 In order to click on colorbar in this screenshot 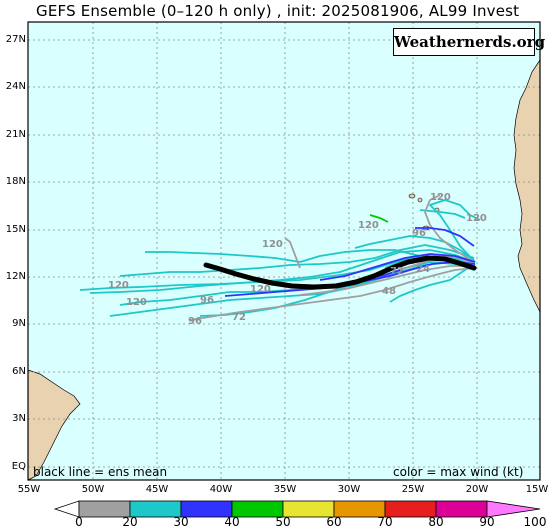, I will do `click(297, 509)`.